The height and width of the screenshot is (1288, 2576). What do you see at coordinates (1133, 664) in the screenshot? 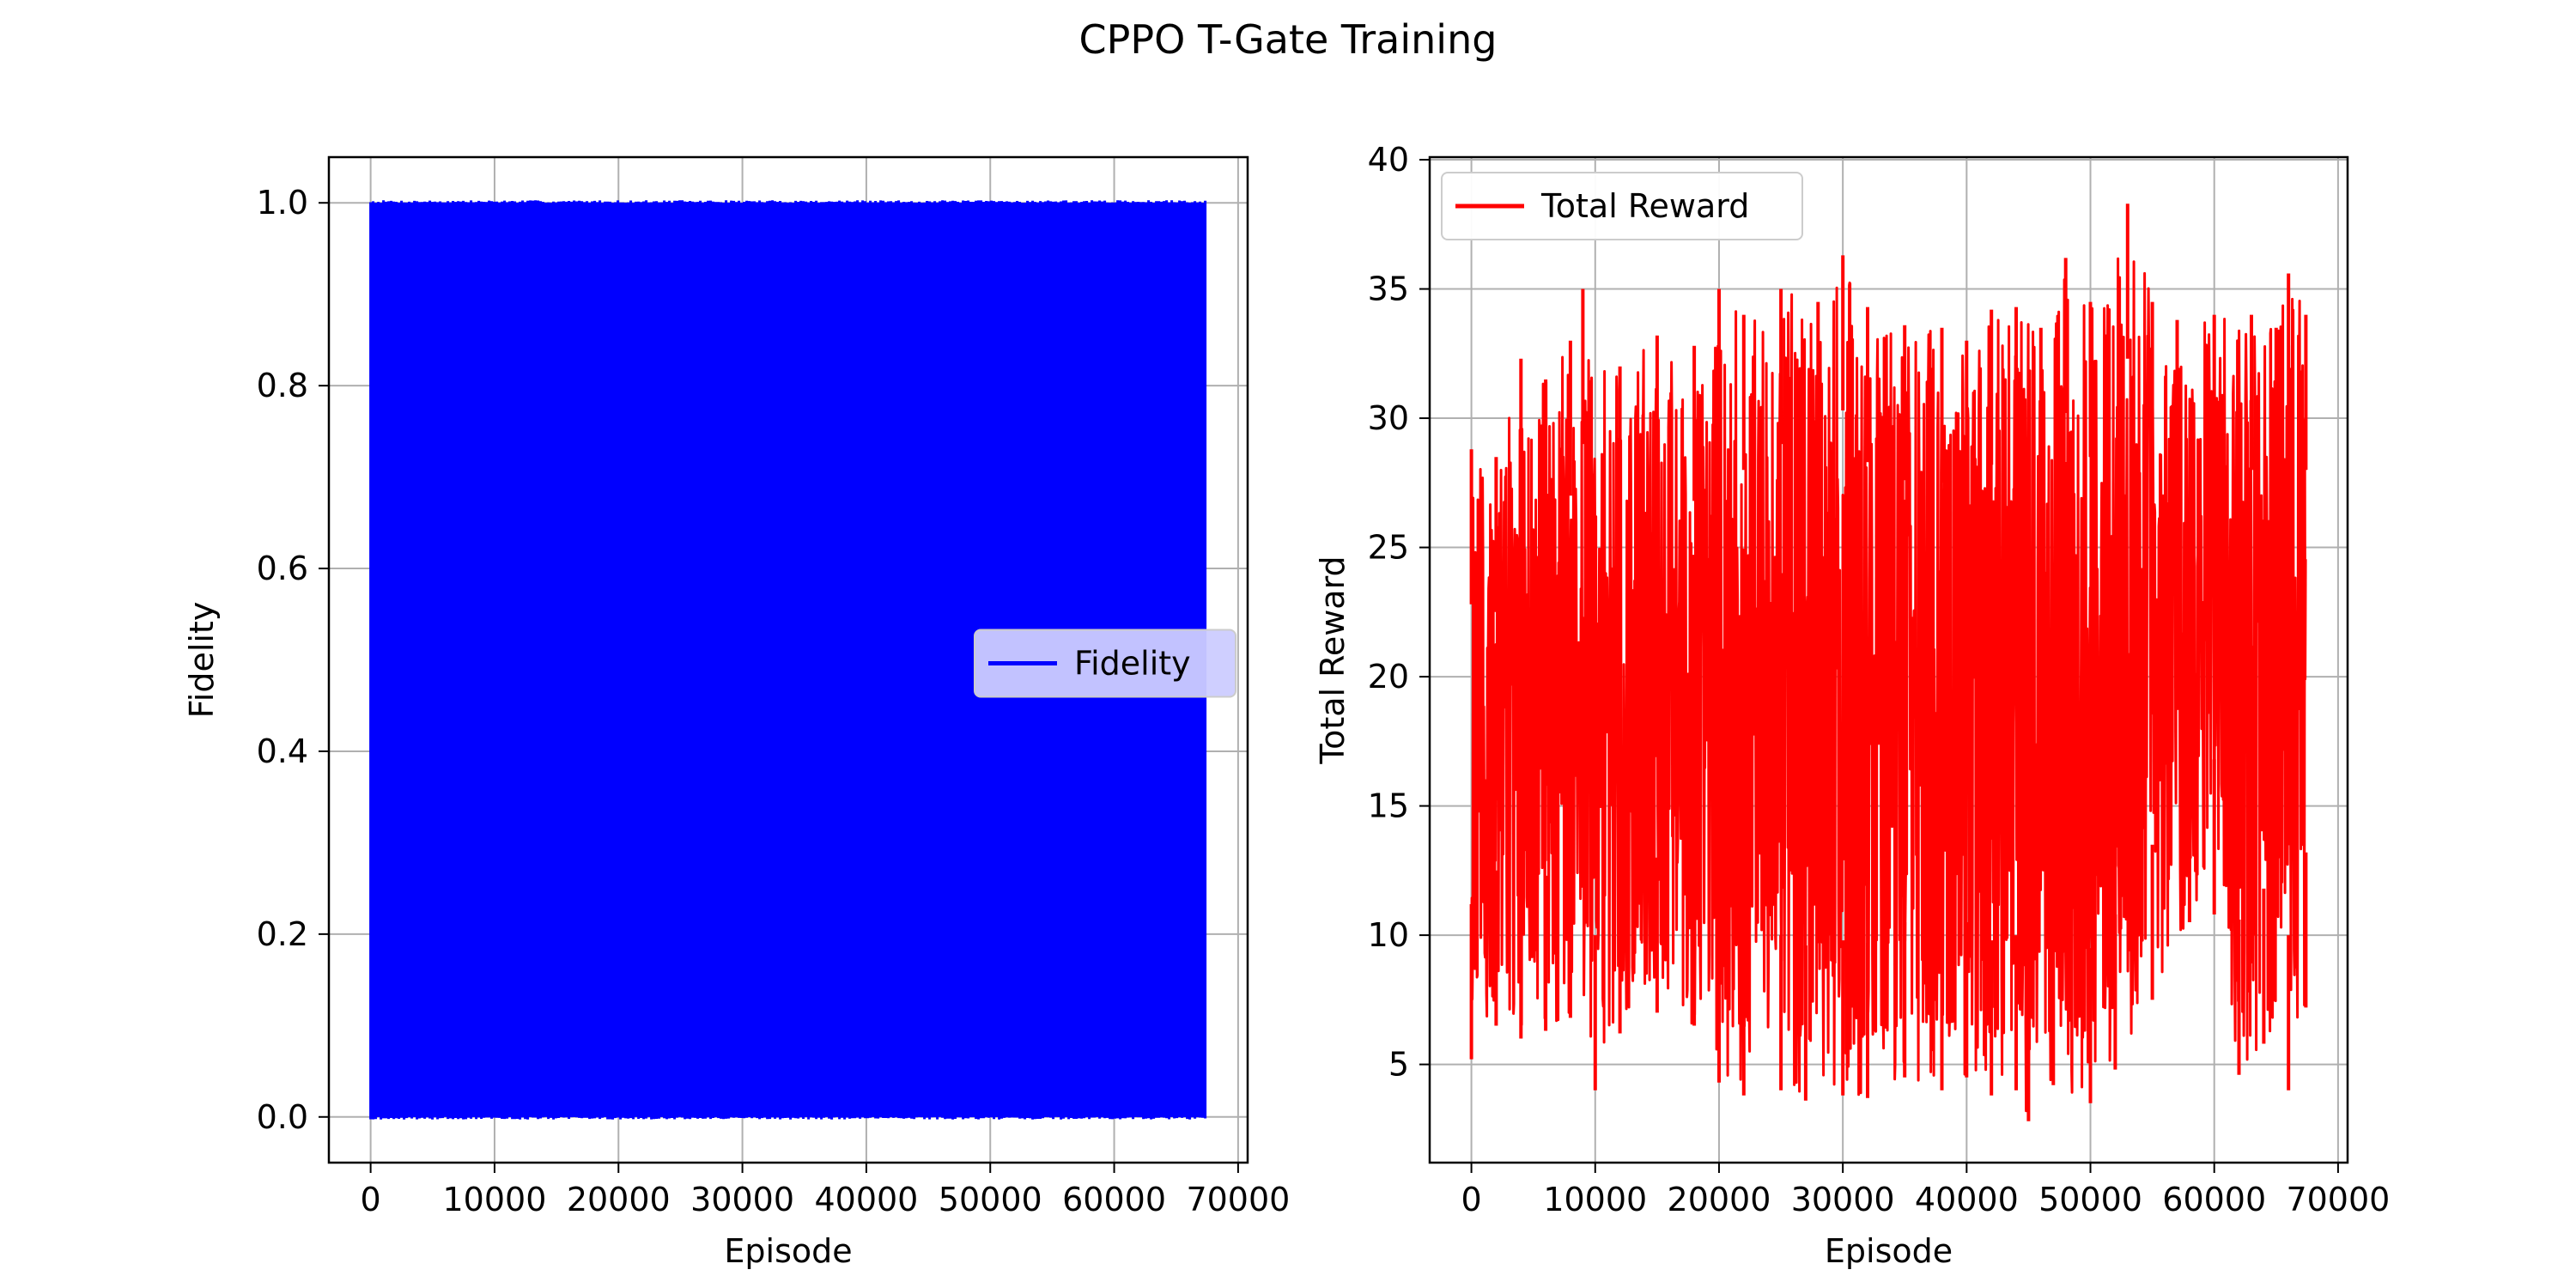
I see `legend-label: Fidelity` at bounding box center [1133, 664].